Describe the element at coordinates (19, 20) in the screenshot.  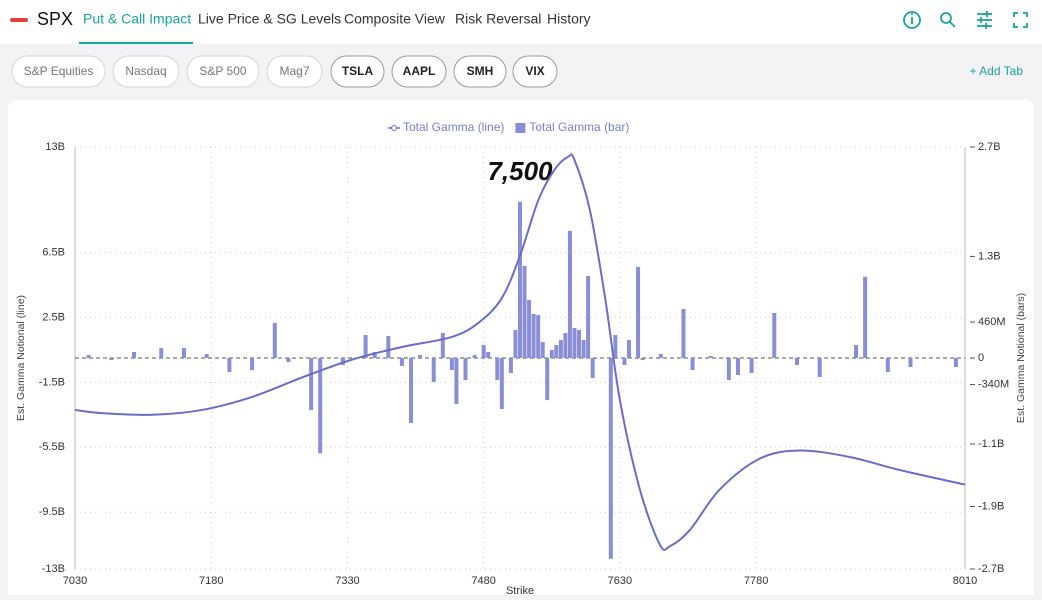
I see `logo` at that location.